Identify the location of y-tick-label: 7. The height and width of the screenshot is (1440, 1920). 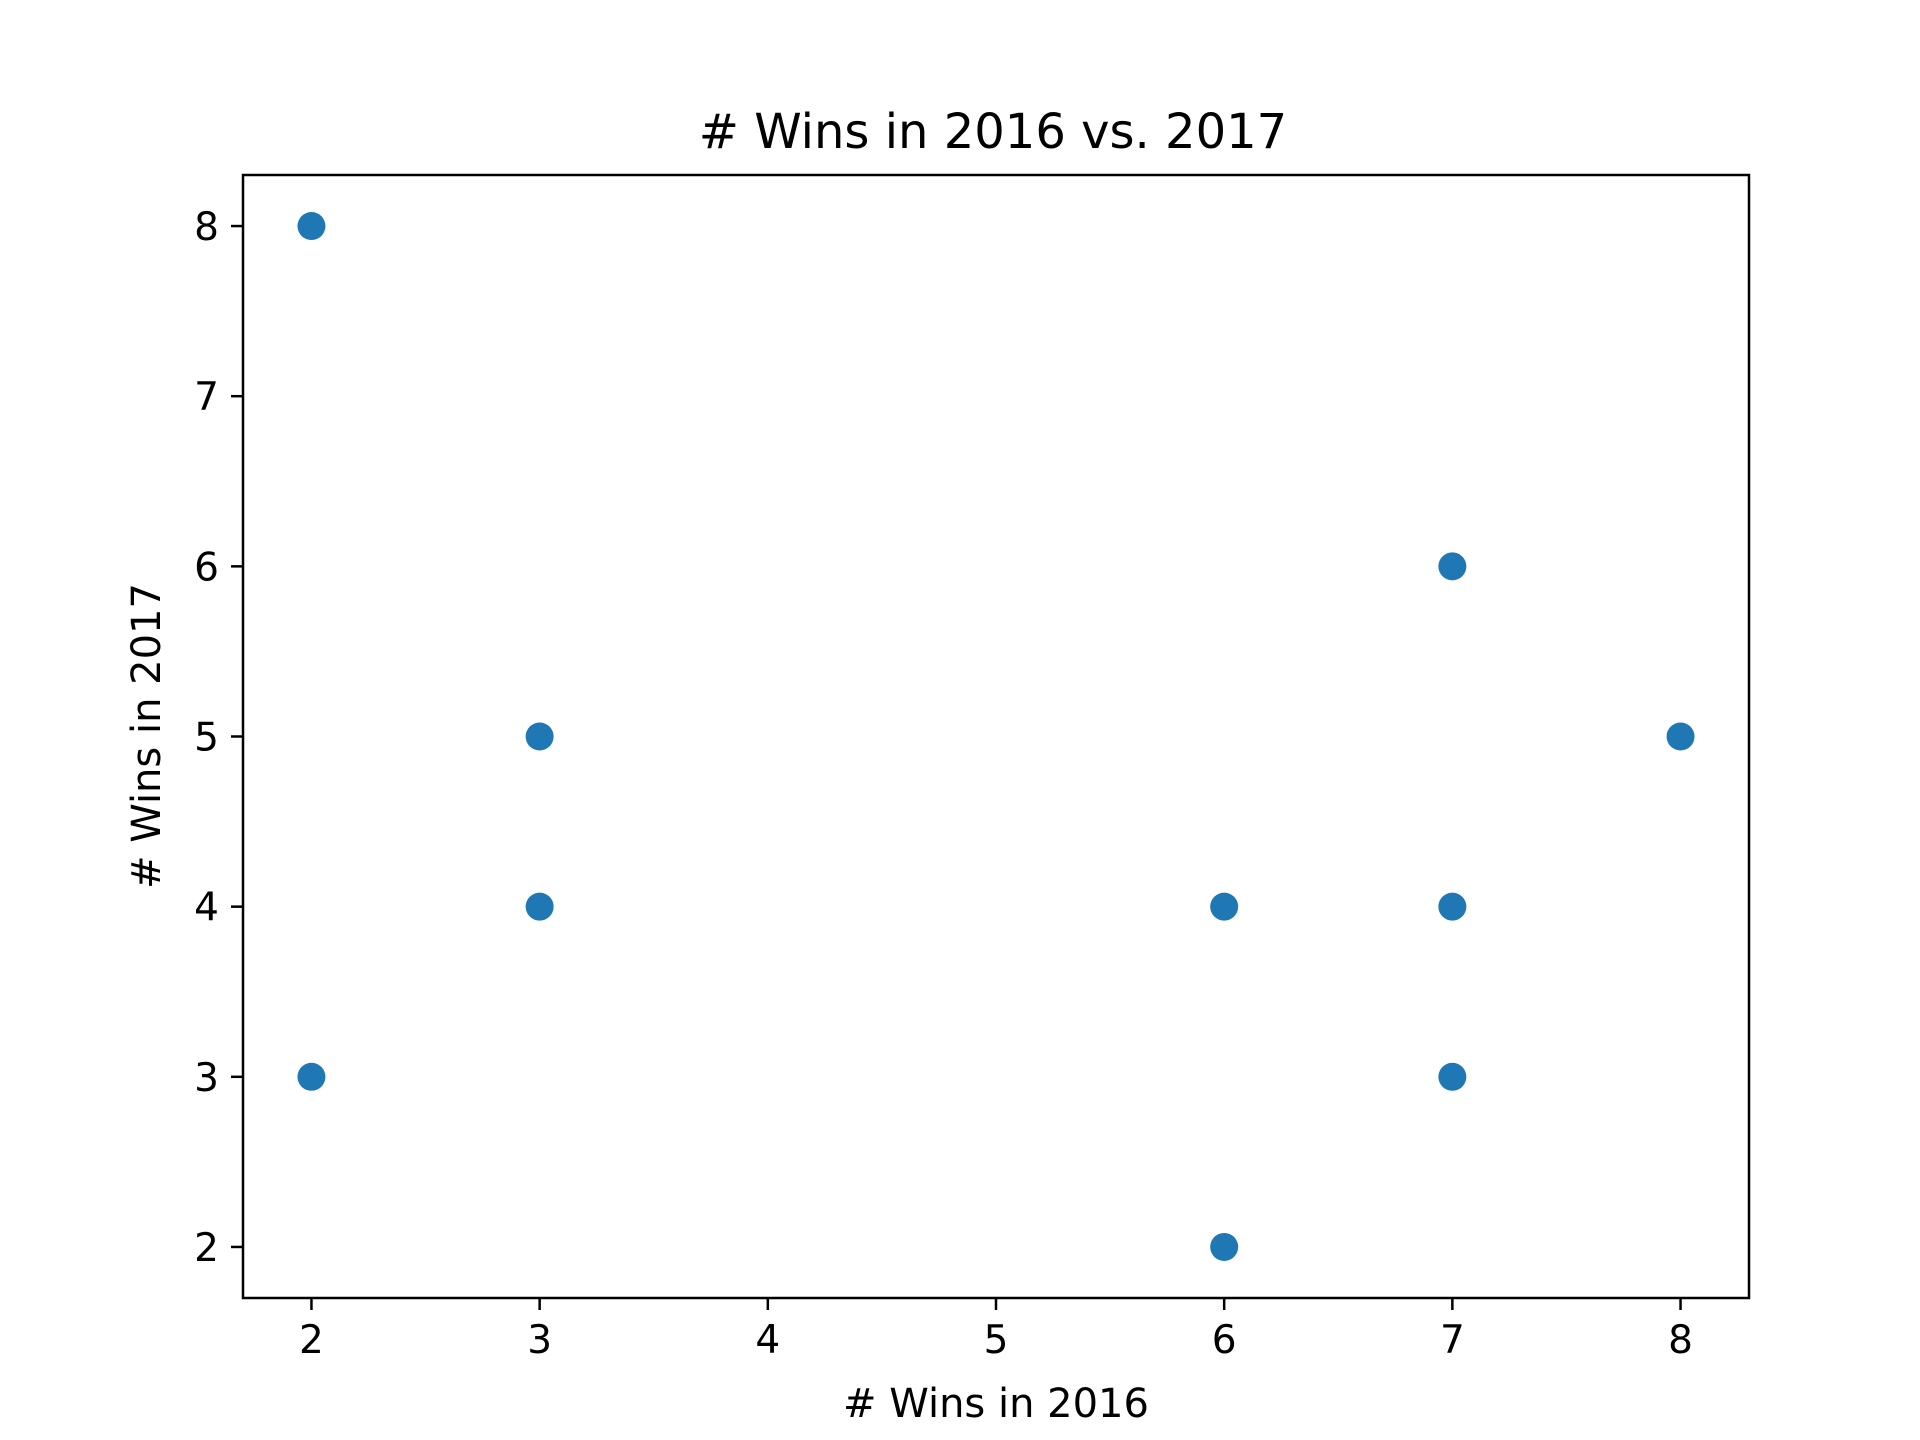
(206, 397).